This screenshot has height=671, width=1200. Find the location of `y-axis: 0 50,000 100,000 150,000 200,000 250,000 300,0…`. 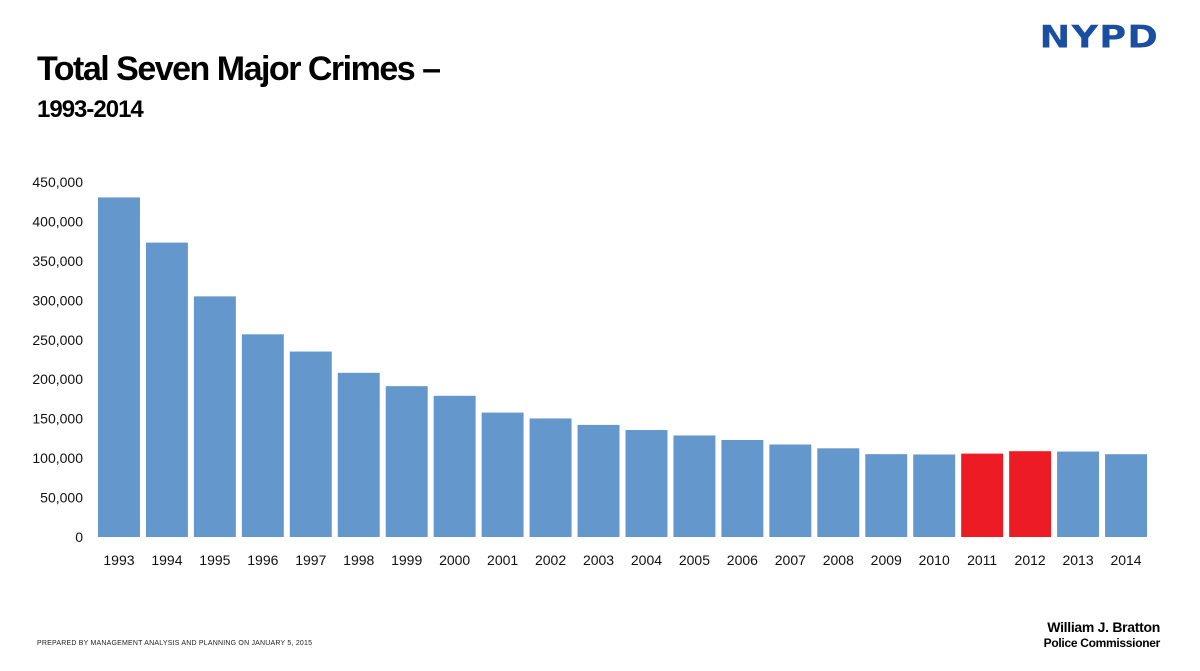

y-axis: 0 50,000 100,000 150,000 200,000 250,000 300,0… is located at coordinates (57, 359).